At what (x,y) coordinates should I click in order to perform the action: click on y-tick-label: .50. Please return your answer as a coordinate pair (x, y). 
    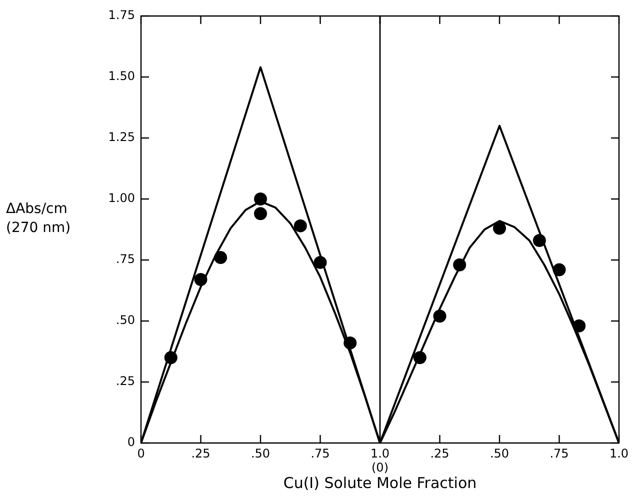
    Looking at the image, I should click on (125, 320).